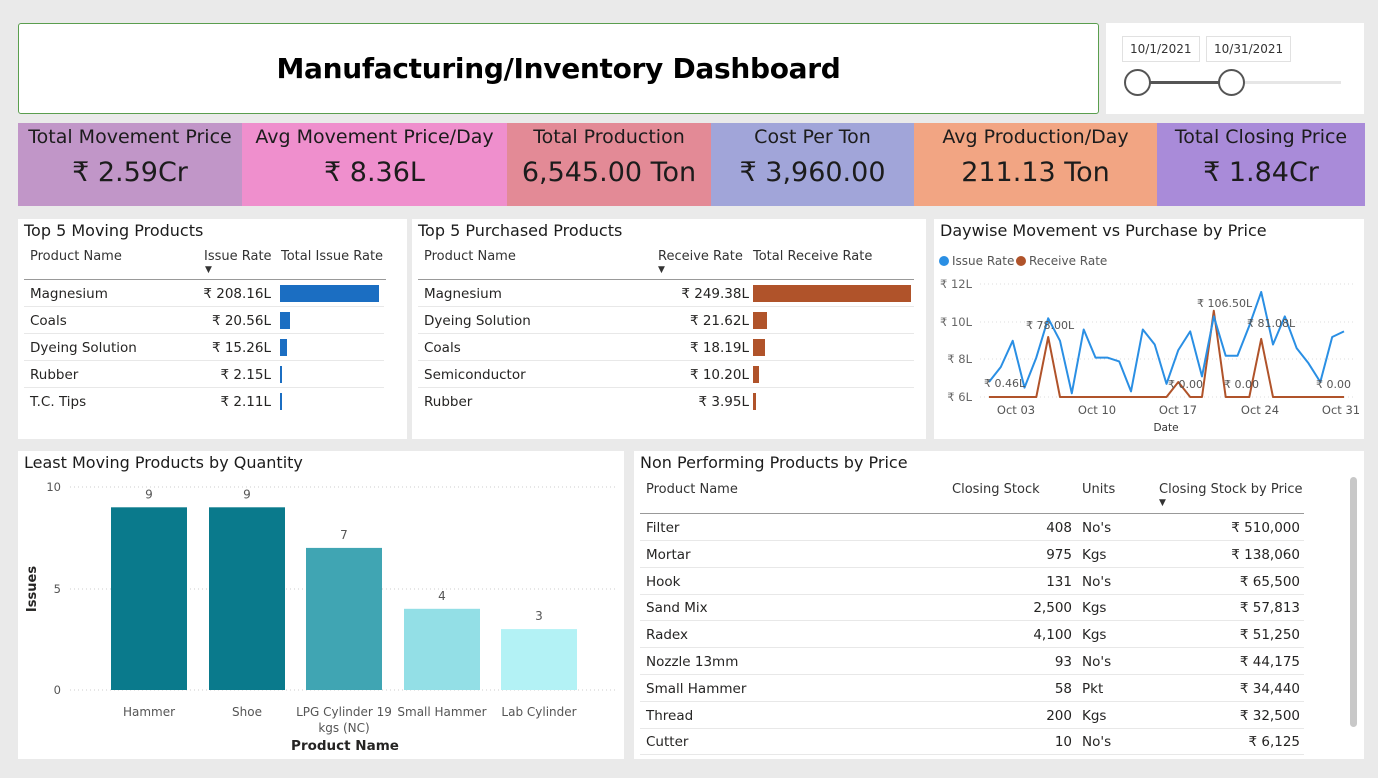 Image resolution: width=1378 pixels, height=778 pixels. What do you see at coordinates (69, 294) in the screenshot?
I see `product-name-cell: Magnesium` at bounding box center [69, 294].